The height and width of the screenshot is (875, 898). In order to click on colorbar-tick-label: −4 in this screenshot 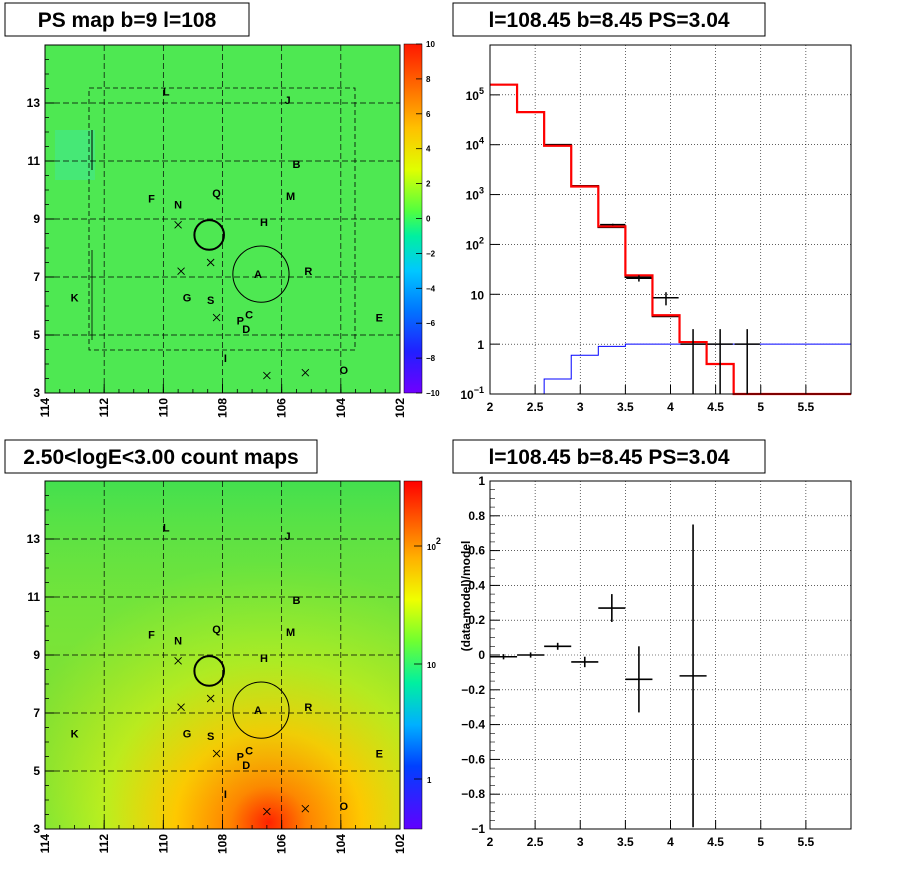, I will do `click(431, 288)`.